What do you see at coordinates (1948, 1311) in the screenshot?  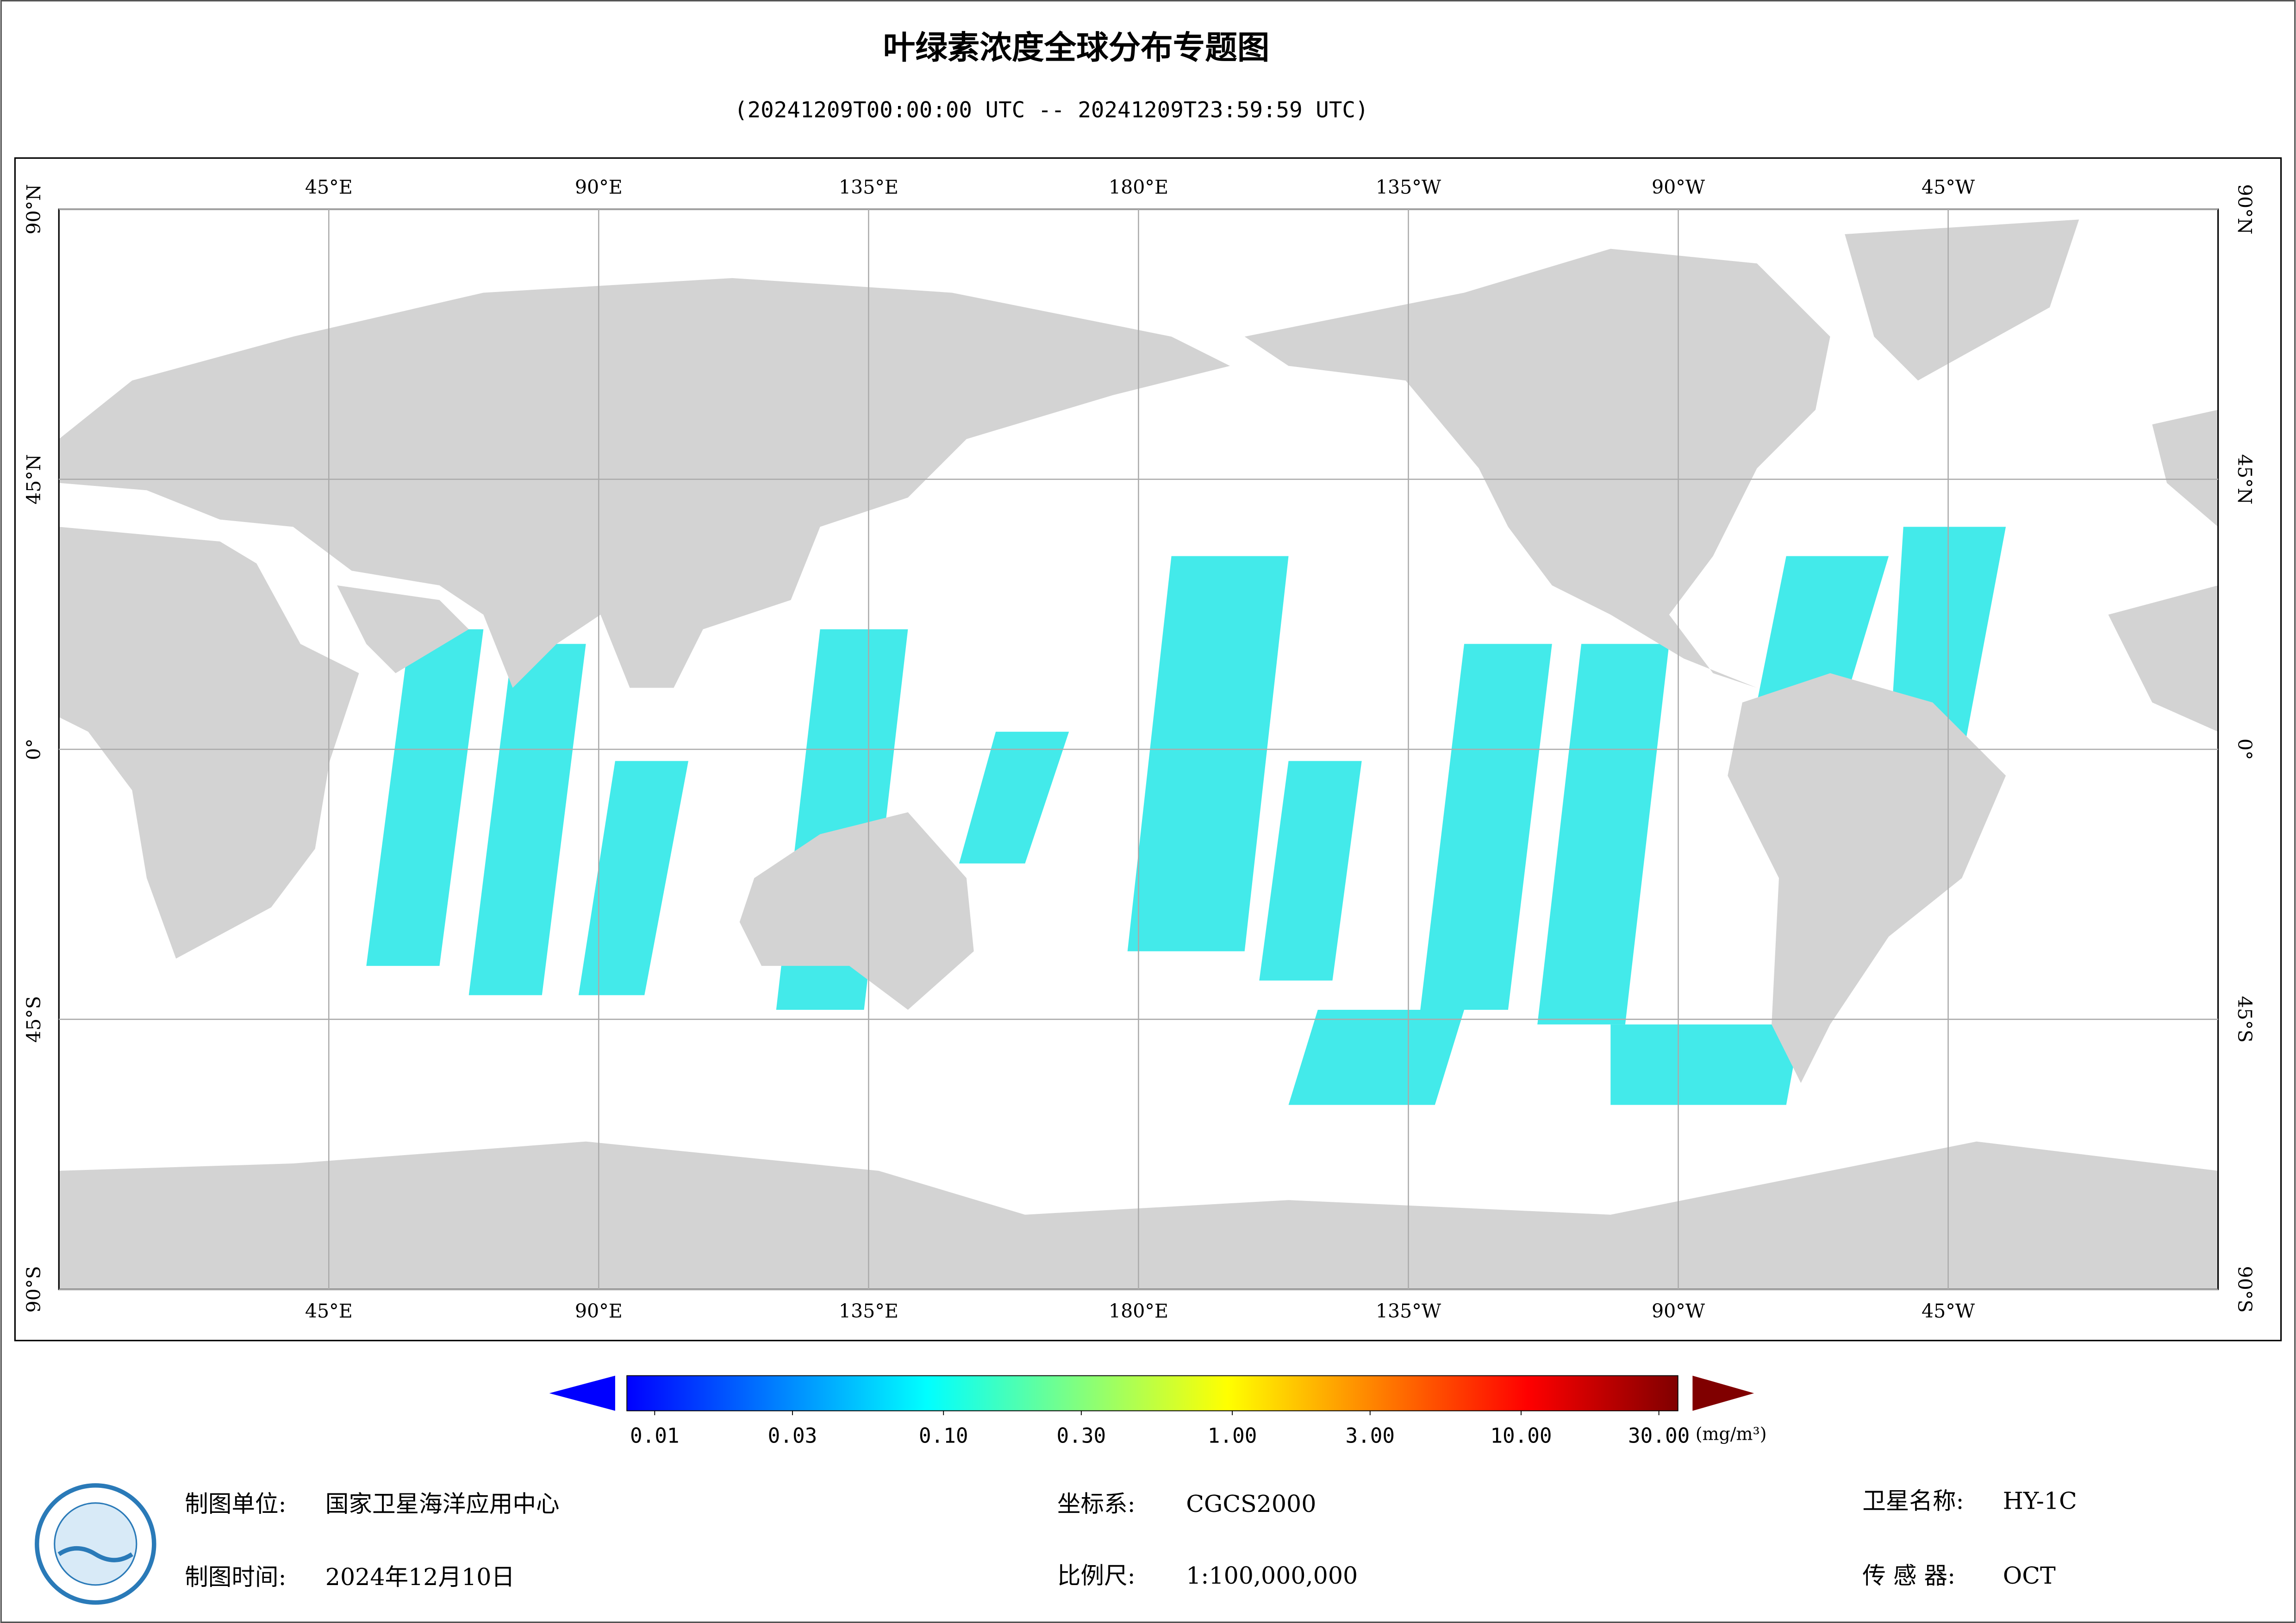 I see `lon-label-bottom: 45°W` at bounding box center [1948, 1311].